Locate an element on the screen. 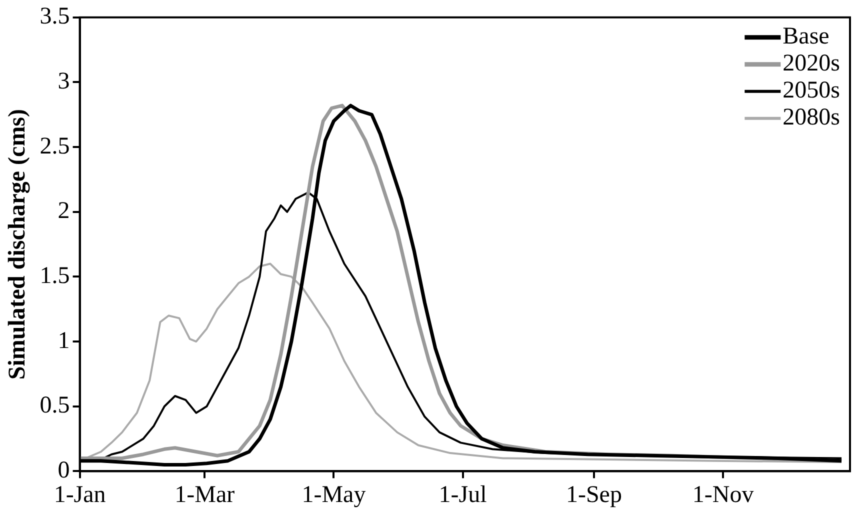  x-tick-label: 1-Mar is located at coordinates (204, 495).